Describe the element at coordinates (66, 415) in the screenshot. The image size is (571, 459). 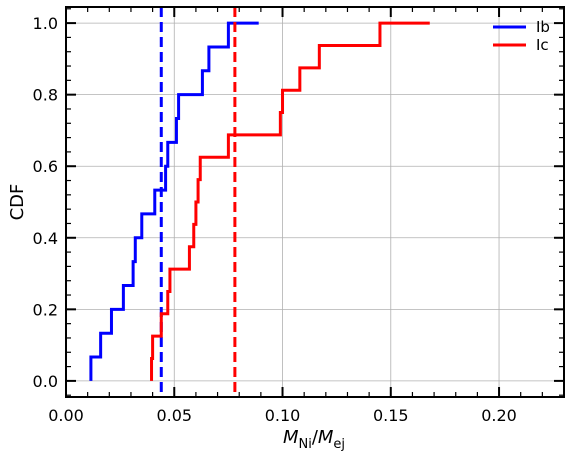
I see `x-tick-label: 0.00` at that location.